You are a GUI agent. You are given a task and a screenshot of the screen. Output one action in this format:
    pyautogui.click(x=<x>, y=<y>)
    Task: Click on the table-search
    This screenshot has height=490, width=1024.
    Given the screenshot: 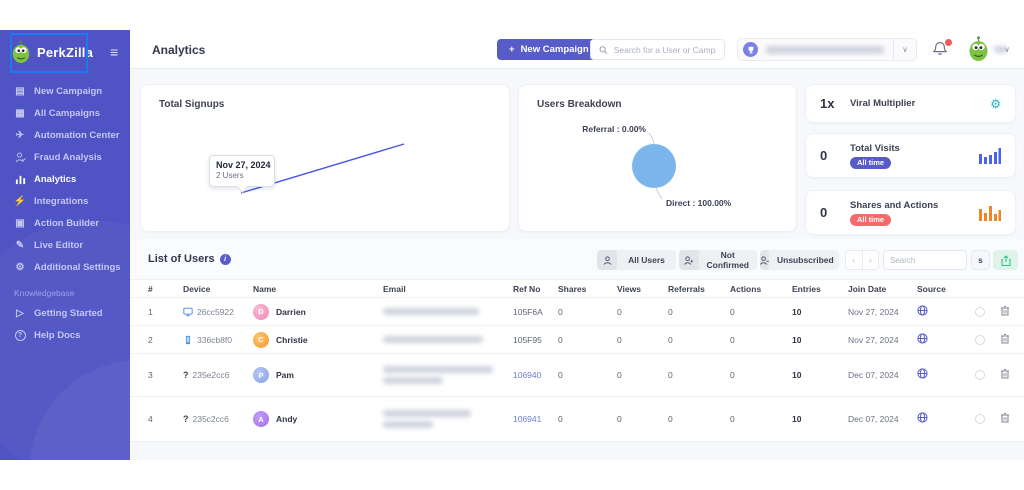 What is the action you would take?
    pyautogui.click(x=925, y=260)
    